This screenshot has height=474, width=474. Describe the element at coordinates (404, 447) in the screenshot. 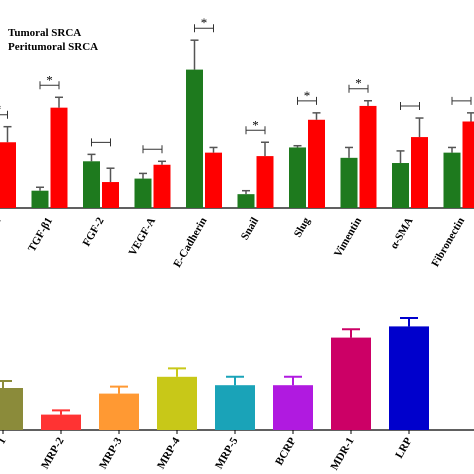

I see `x-tick-label: LRP` at that location.